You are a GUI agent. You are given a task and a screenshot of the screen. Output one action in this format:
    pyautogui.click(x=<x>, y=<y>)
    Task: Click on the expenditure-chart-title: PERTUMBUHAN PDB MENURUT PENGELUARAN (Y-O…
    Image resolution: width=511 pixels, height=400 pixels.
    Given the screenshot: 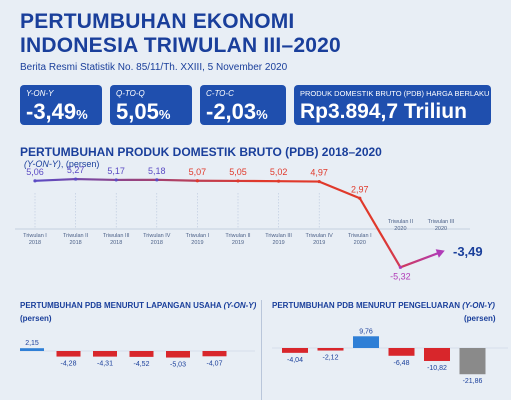 What is the action you would take?
    pyautogui.click(x=383, y=305)
    